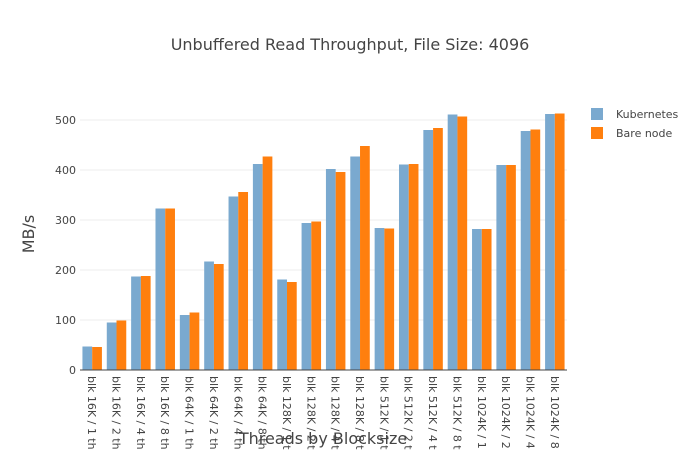  What do you see at coordinates (644, 133) in the screenshot?
I see `legend-label: Bare node` at bounding box center [644, 133].